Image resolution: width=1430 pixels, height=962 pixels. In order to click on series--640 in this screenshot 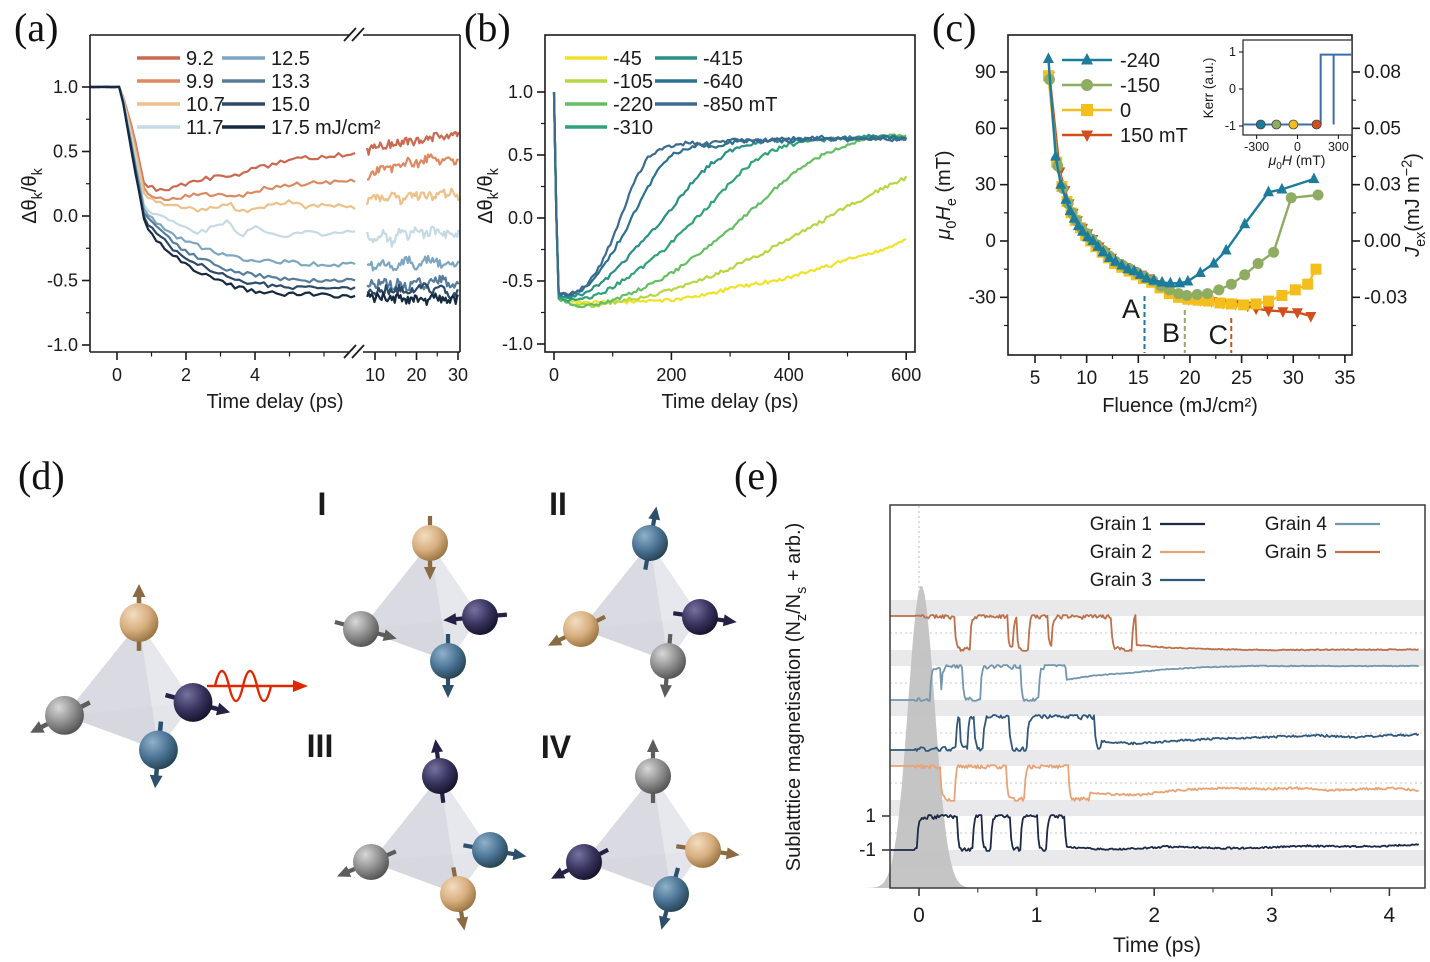, I will do `click(729, 194)`.